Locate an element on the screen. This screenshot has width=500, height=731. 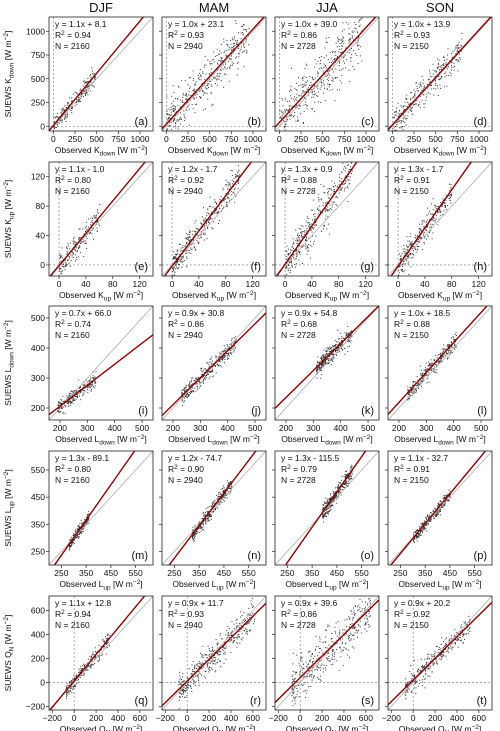
x-axis-label: Observed Kdown [W m−2] is located at coordinates (327, 151).